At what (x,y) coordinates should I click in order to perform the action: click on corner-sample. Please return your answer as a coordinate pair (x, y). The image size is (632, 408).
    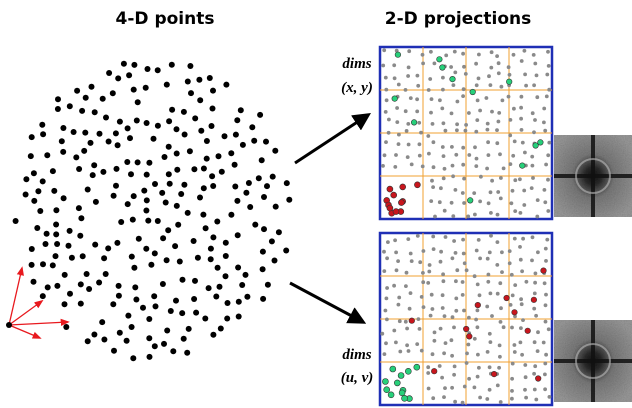
    Looking at the image, I should click on (404, 398).